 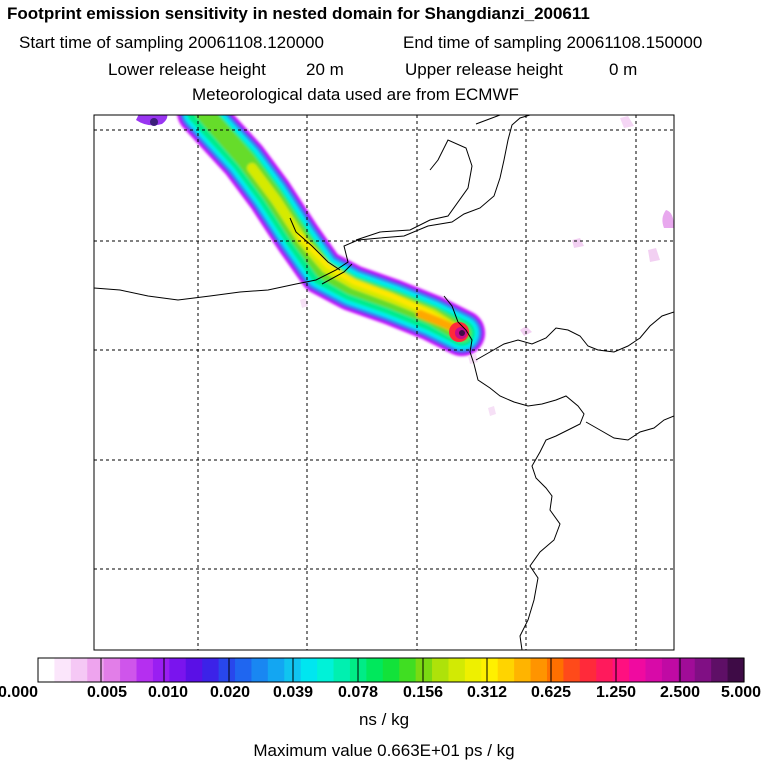 I want to click on colorbar-tick-1: 0.005, so click(x=107, y=692).